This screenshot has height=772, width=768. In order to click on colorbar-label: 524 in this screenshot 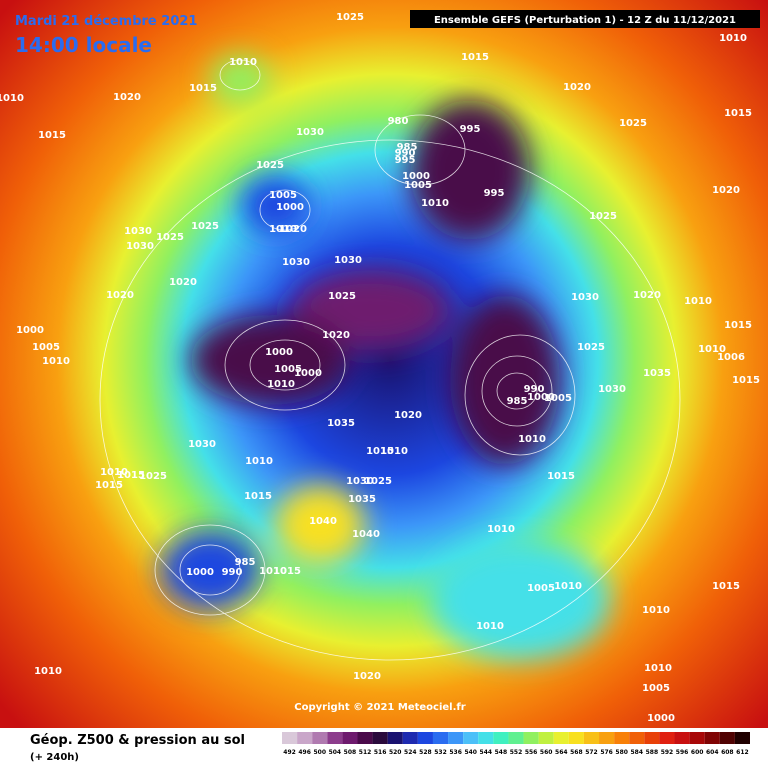, I will do `click(410, 752)`.